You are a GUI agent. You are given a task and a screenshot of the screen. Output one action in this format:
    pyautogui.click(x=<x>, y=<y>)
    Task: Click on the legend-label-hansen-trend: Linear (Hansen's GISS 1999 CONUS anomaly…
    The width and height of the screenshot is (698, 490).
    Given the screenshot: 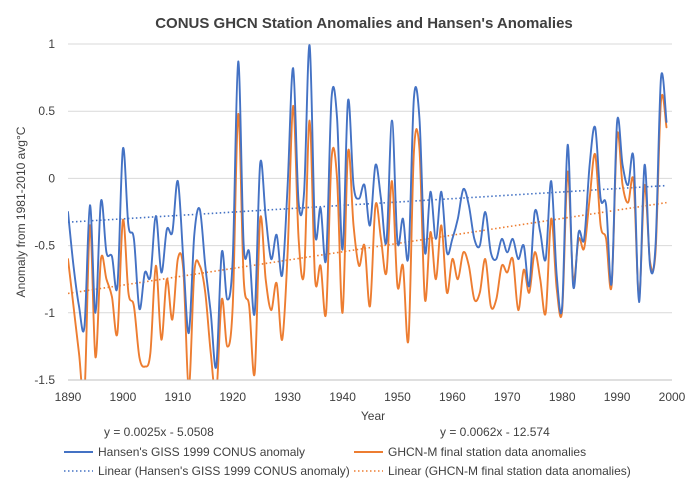 What is the action you would take?
    pyautogui.click(x=224, y=471)
    